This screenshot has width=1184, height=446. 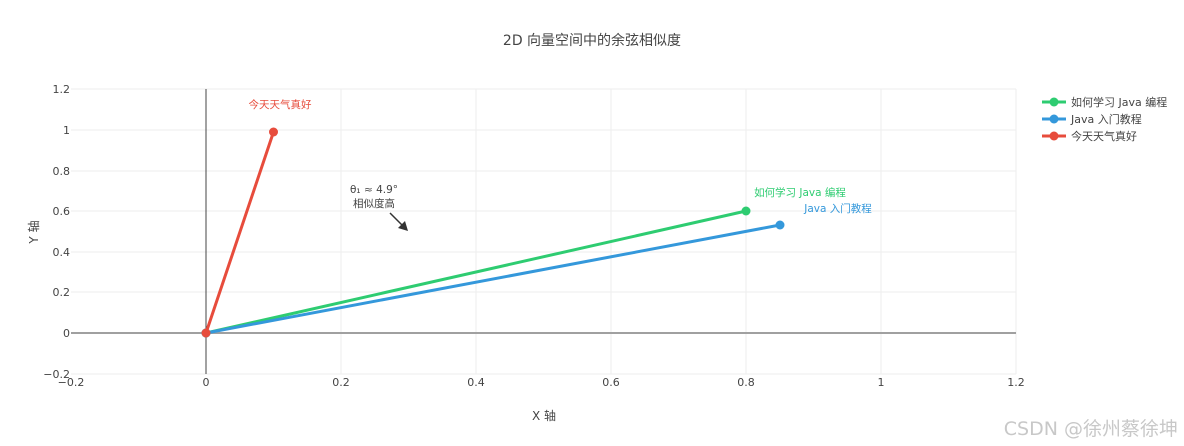 I want to click on y-tick: 1, so click(x=66, y=130).